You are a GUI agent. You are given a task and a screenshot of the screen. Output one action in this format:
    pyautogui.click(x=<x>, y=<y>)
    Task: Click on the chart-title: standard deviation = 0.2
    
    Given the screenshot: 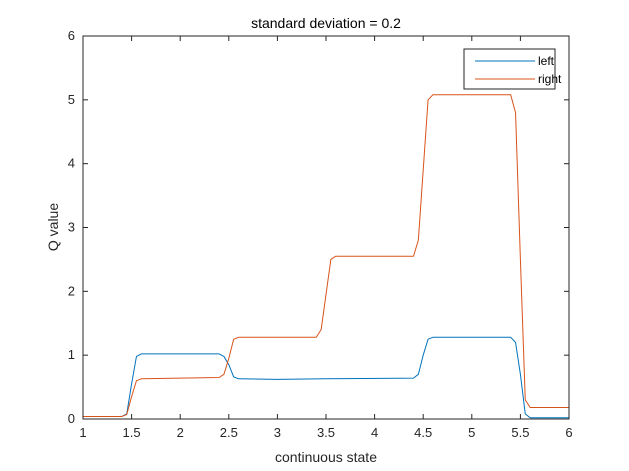 What is the action you would take?
    pyautogui.click(x=326, y=23)
    